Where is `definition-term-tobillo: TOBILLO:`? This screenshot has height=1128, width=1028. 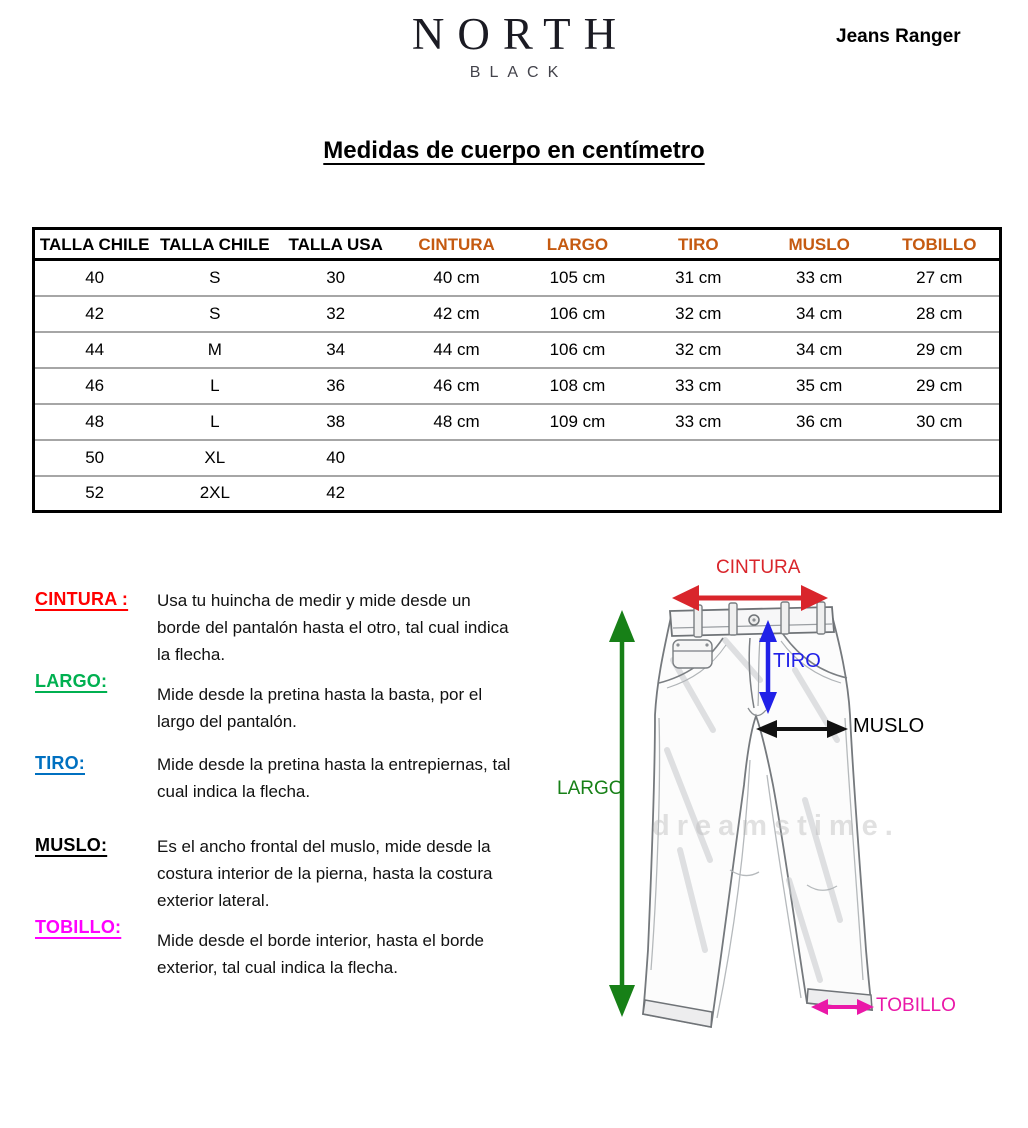 definition-term-tobillo: TOBILLO: is located at coordinates (78, 927).